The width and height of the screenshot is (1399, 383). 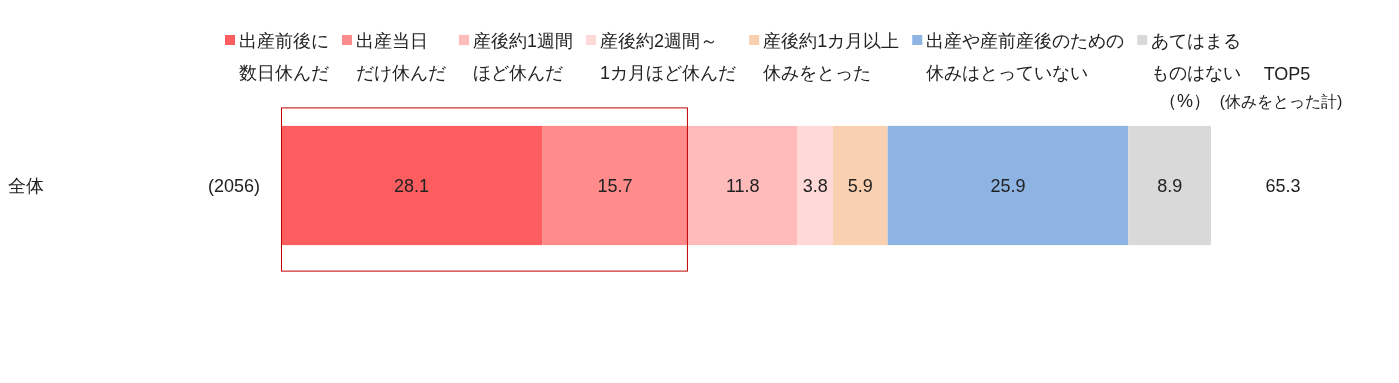 I want to click on text: (休みをとった計), so click(x=1281, y=101).